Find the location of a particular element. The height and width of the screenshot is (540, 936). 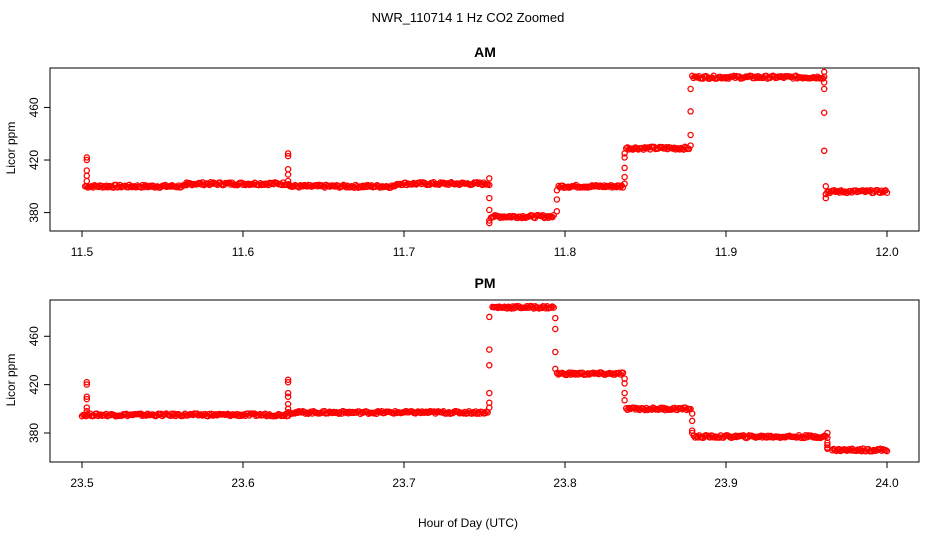

panel-pm-title: PM is located at coordinates (485, 283).